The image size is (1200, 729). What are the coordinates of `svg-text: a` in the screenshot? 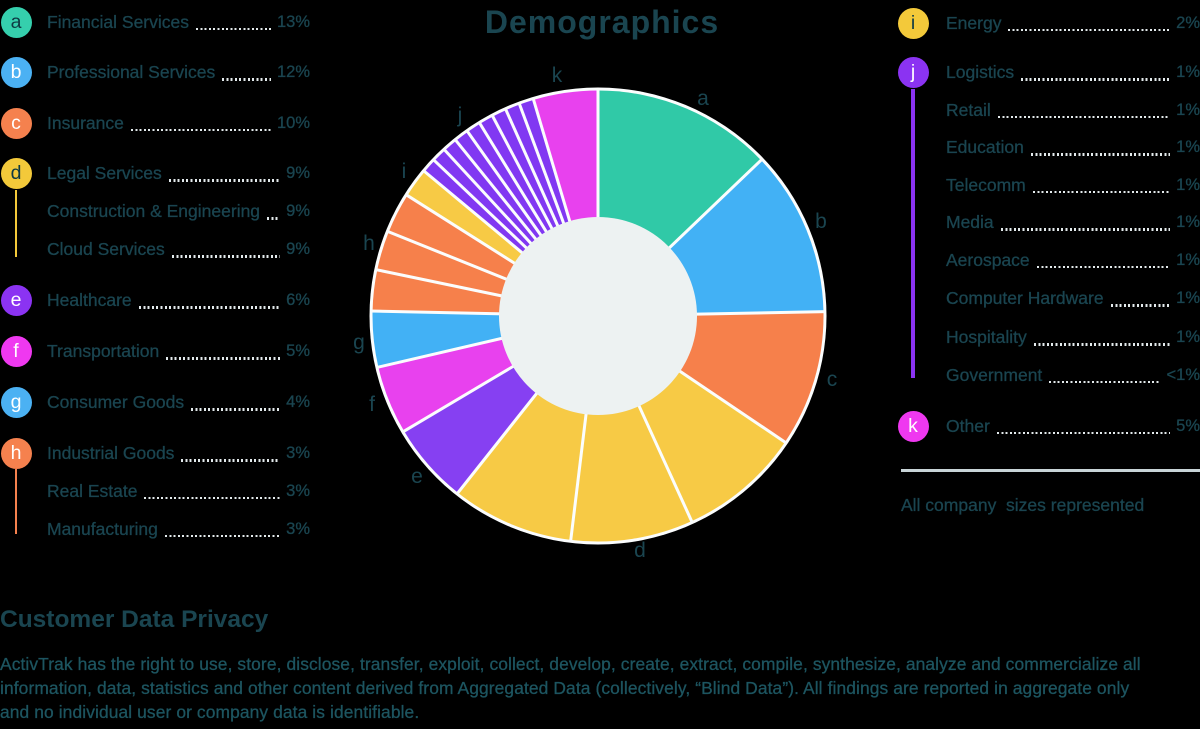 It's located at (703, 98).